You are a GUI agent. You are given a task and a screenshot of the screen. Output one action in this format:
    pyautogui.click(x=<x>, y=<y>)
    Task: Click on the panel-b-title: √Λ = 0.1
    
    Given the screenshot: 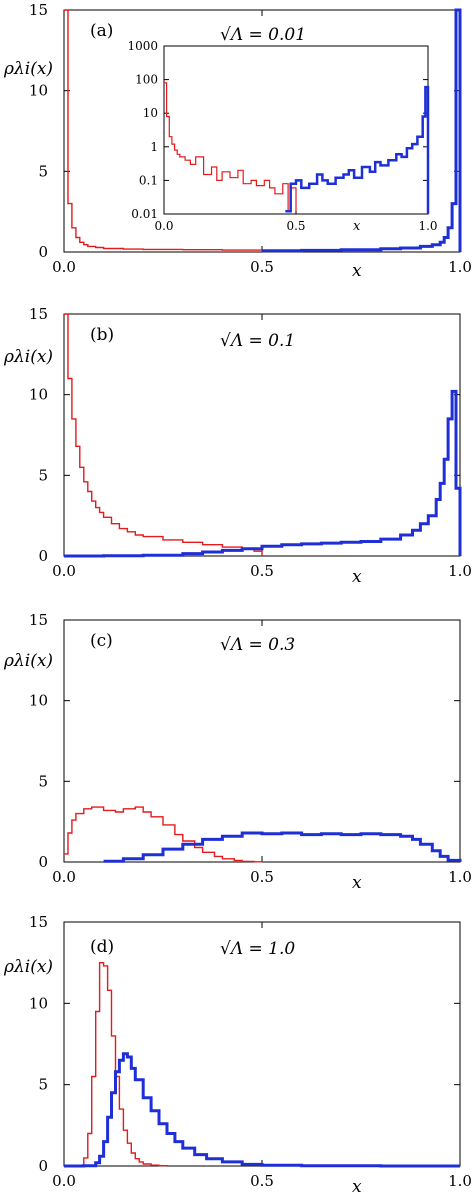 What is the action you would take?
    pyautogui.click(x=257, y=341)
    